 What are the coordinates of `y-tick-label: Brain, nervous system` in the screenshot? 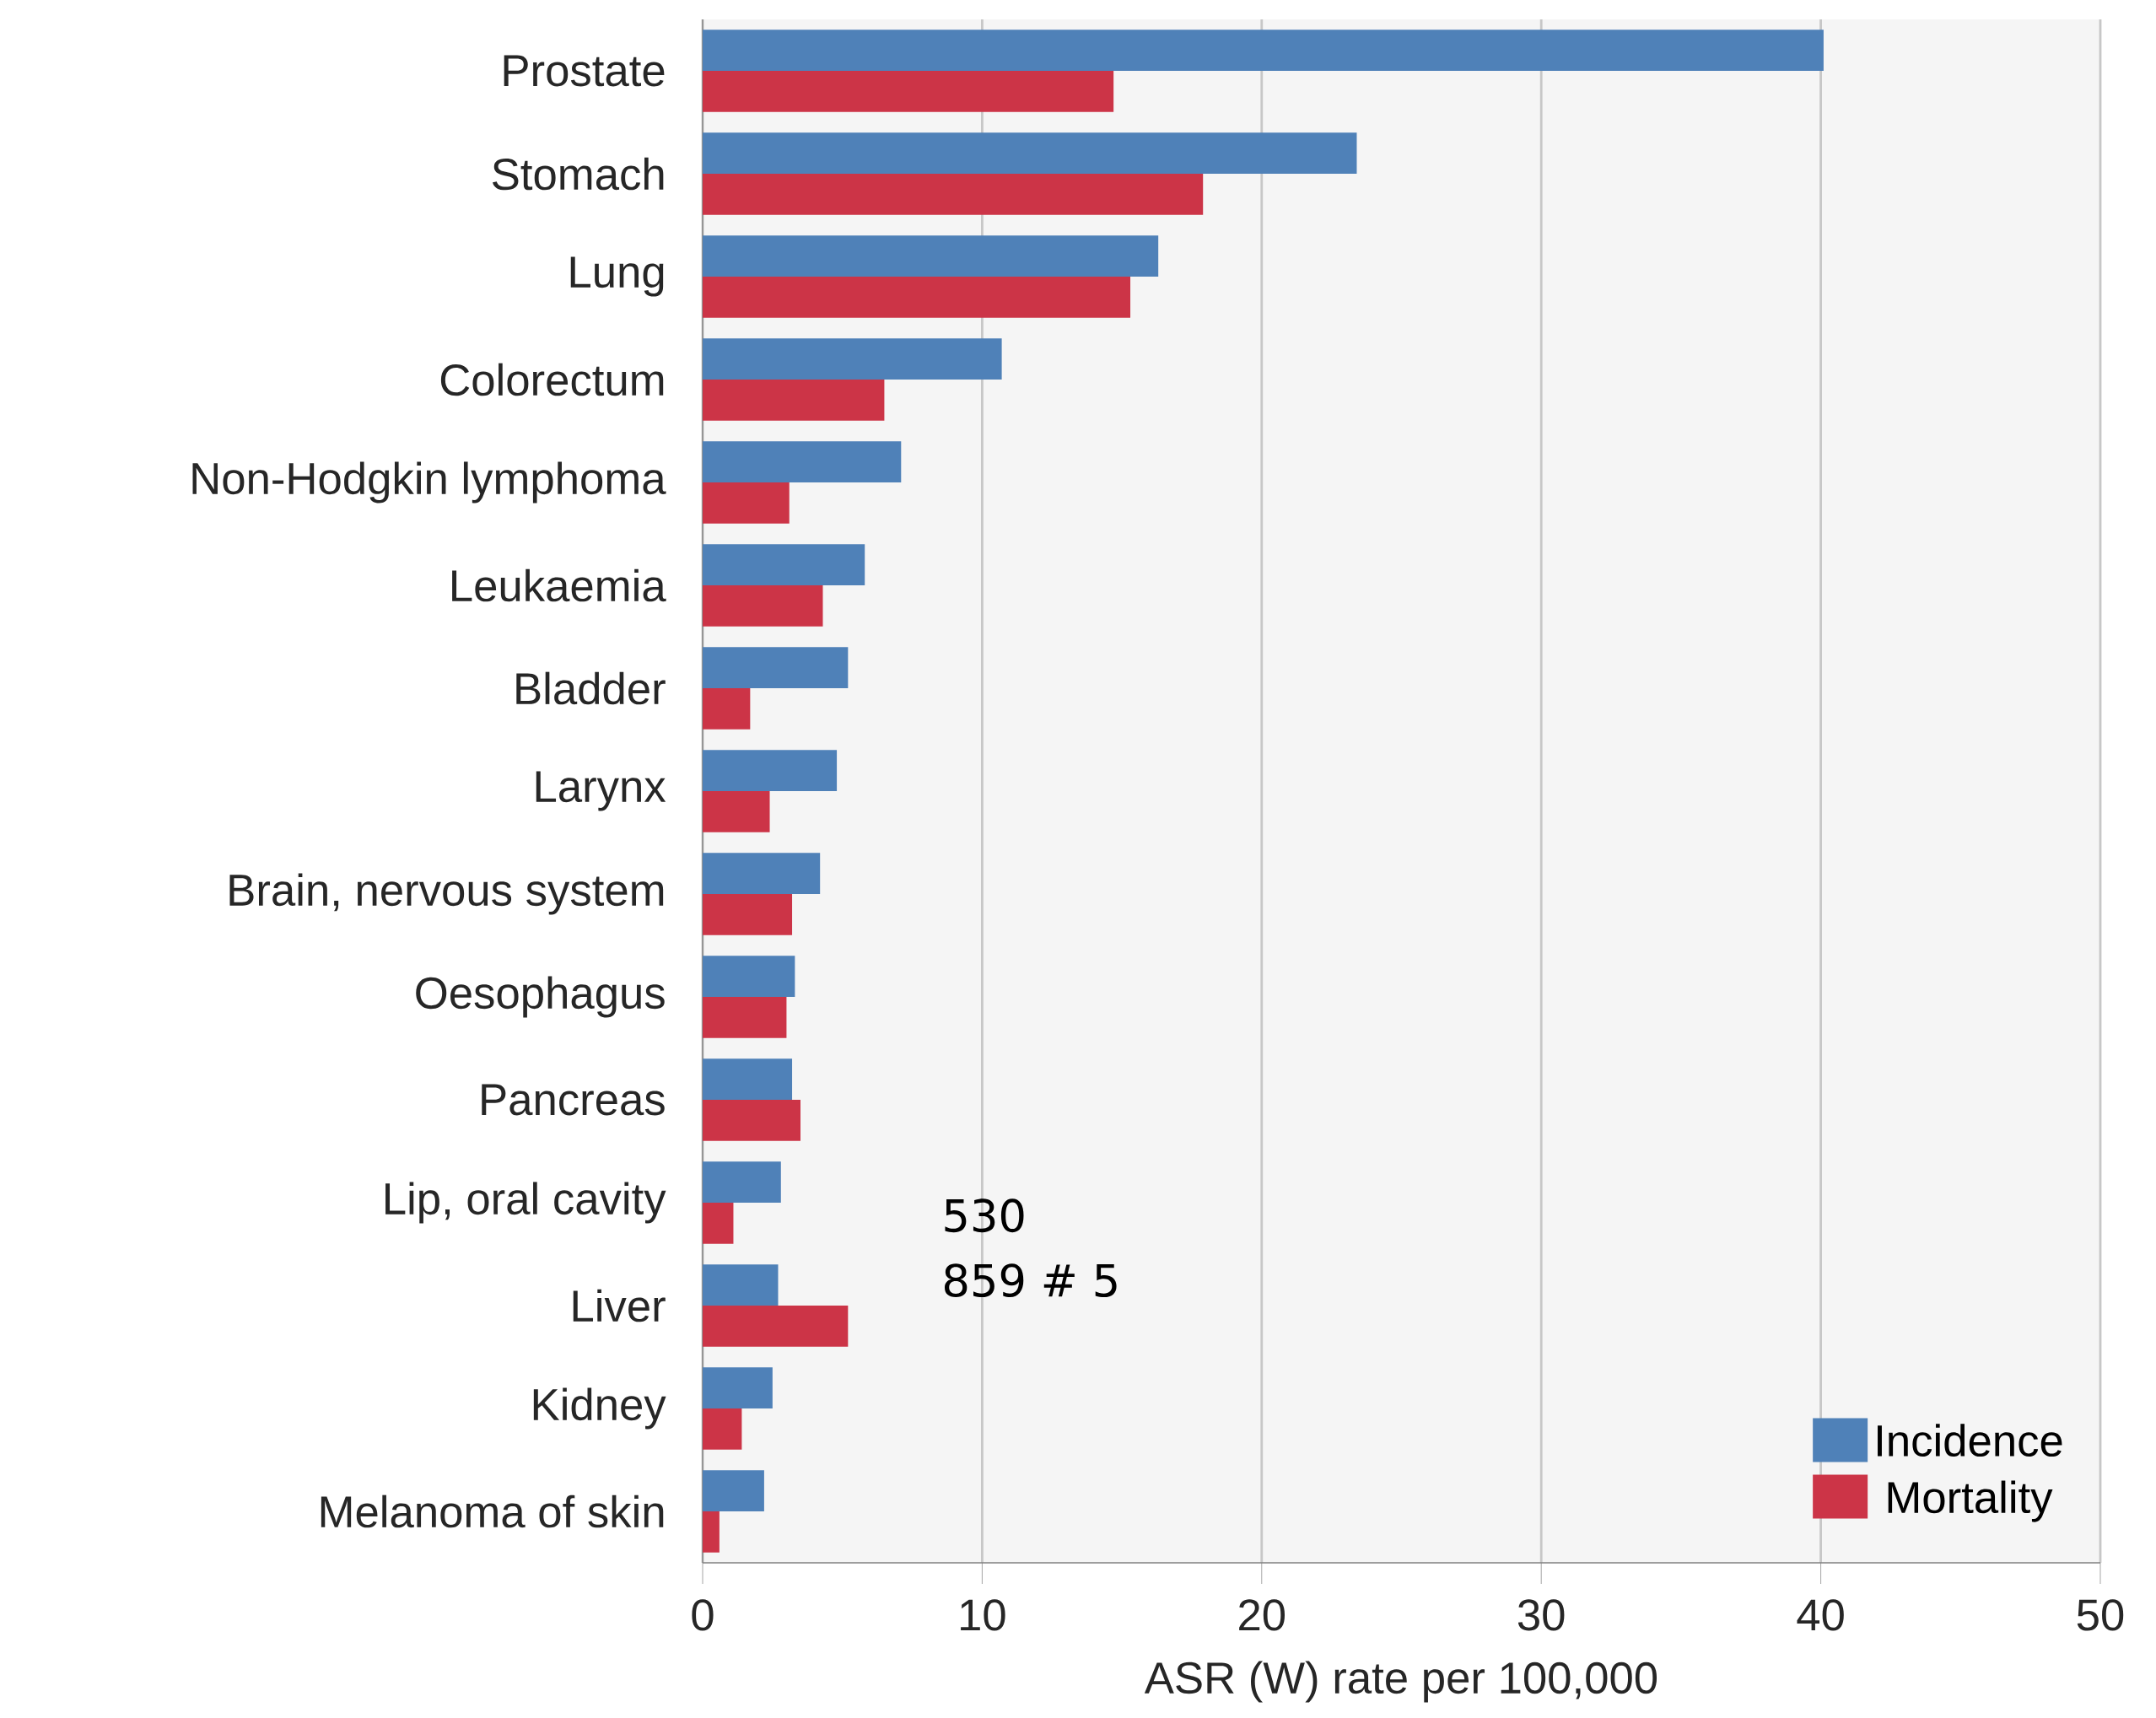 It's located at (446, 894).